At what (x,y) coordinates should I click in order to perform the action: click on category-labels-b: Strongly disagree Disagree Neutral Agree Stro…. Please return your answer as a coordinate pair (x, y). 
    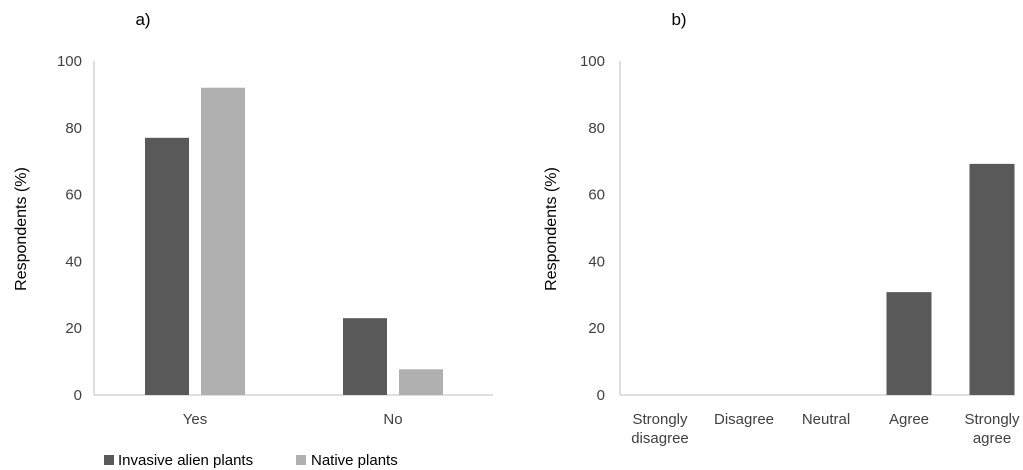
    Looking at the image, I should click on (825, 429).